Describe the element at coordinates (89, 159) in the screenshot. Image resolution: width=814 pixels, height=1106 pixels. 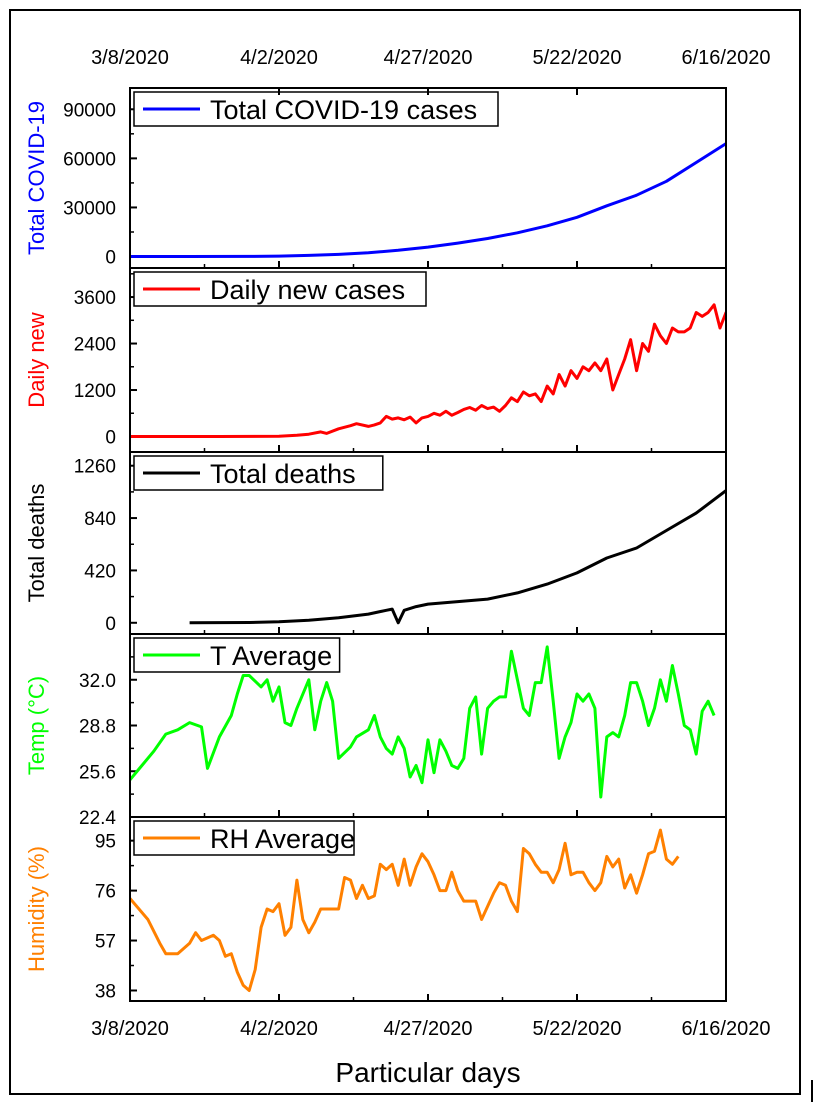
I see `y-tick-label: 60000` at that location.